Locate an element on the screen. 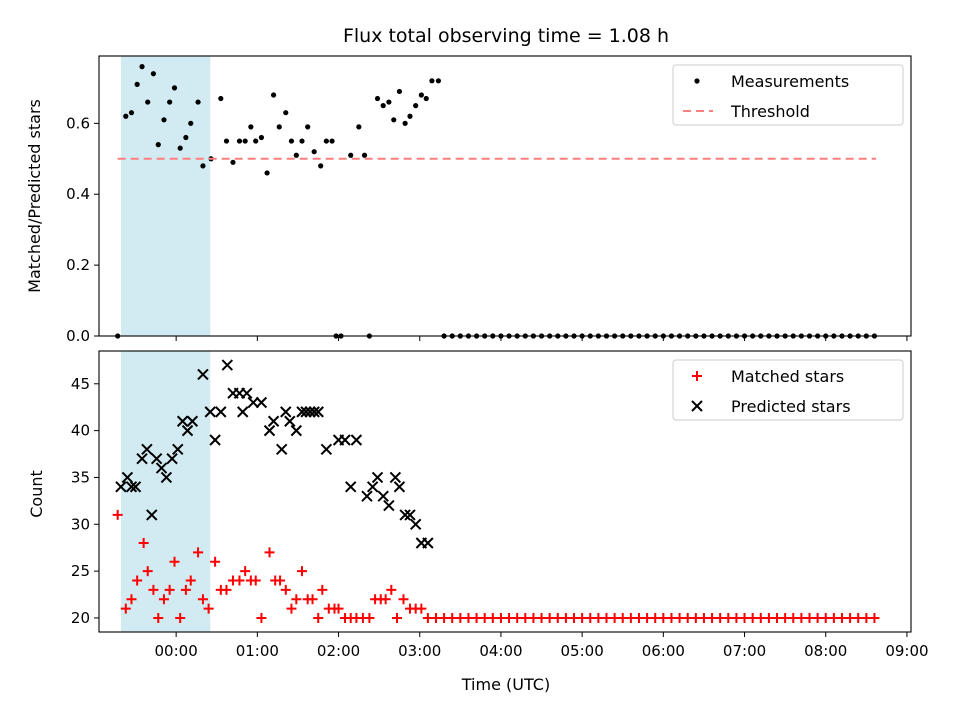  x-tick-label-3: 01:00 is located at coordinates (257, 651).